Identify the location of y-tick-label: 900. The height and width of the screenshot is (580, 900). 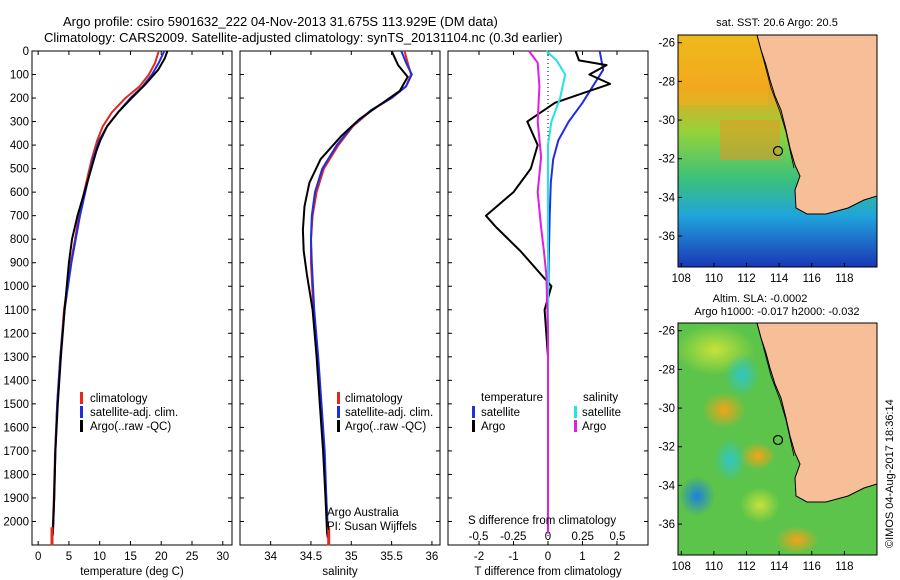
(19, 264).